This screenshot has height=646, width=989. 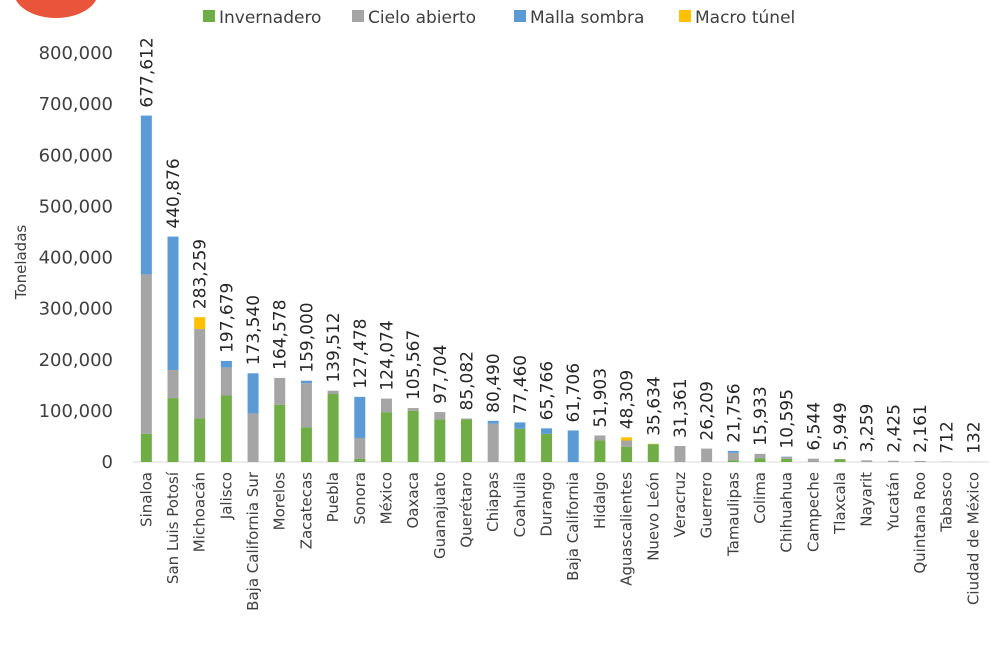 What do you see at coordinates (200, 374) in the screenshot?
I see `bar-michoacan-cielo-abierto` at bounding box center [200, 374].